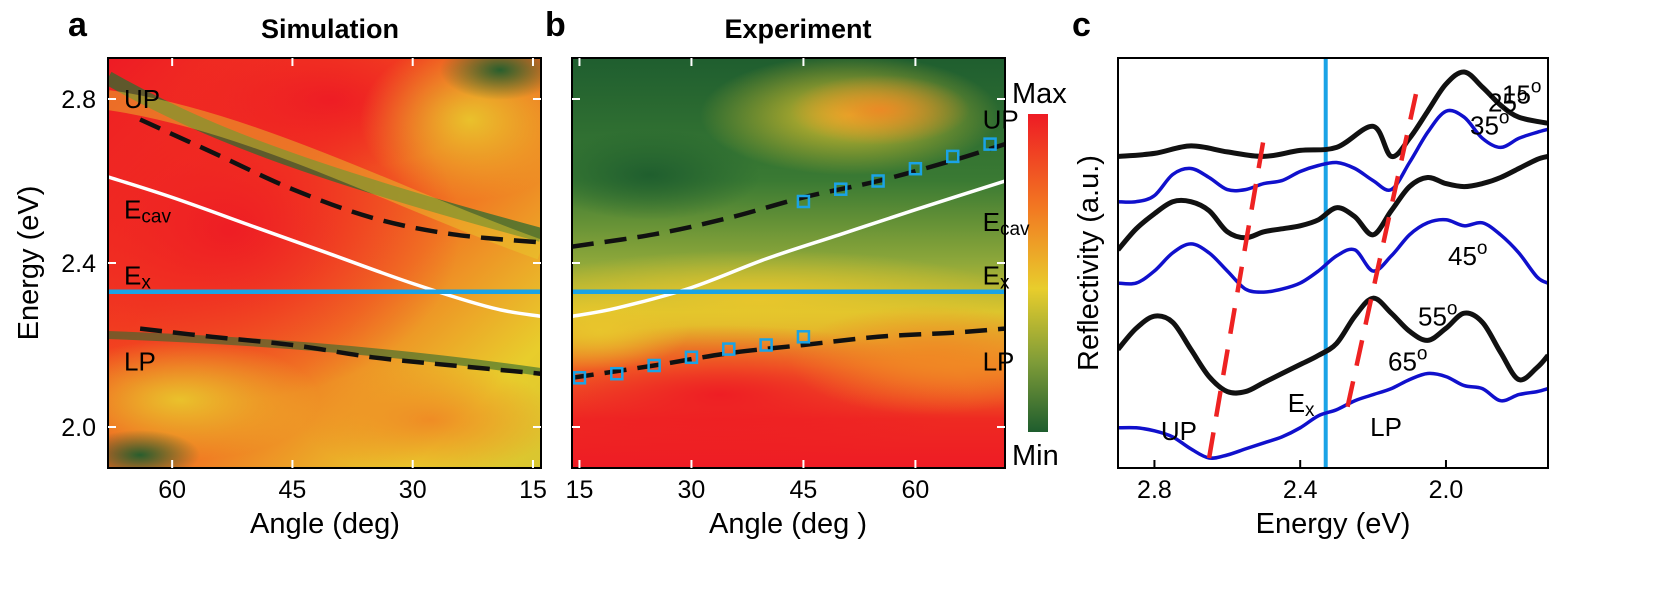 Image resolution: width=1661 pixels, height=590 pixels. Describe the element at coordinates (78, 428) in the screenshot. I see `panel-a-ytick-label: 2.0` at that location.